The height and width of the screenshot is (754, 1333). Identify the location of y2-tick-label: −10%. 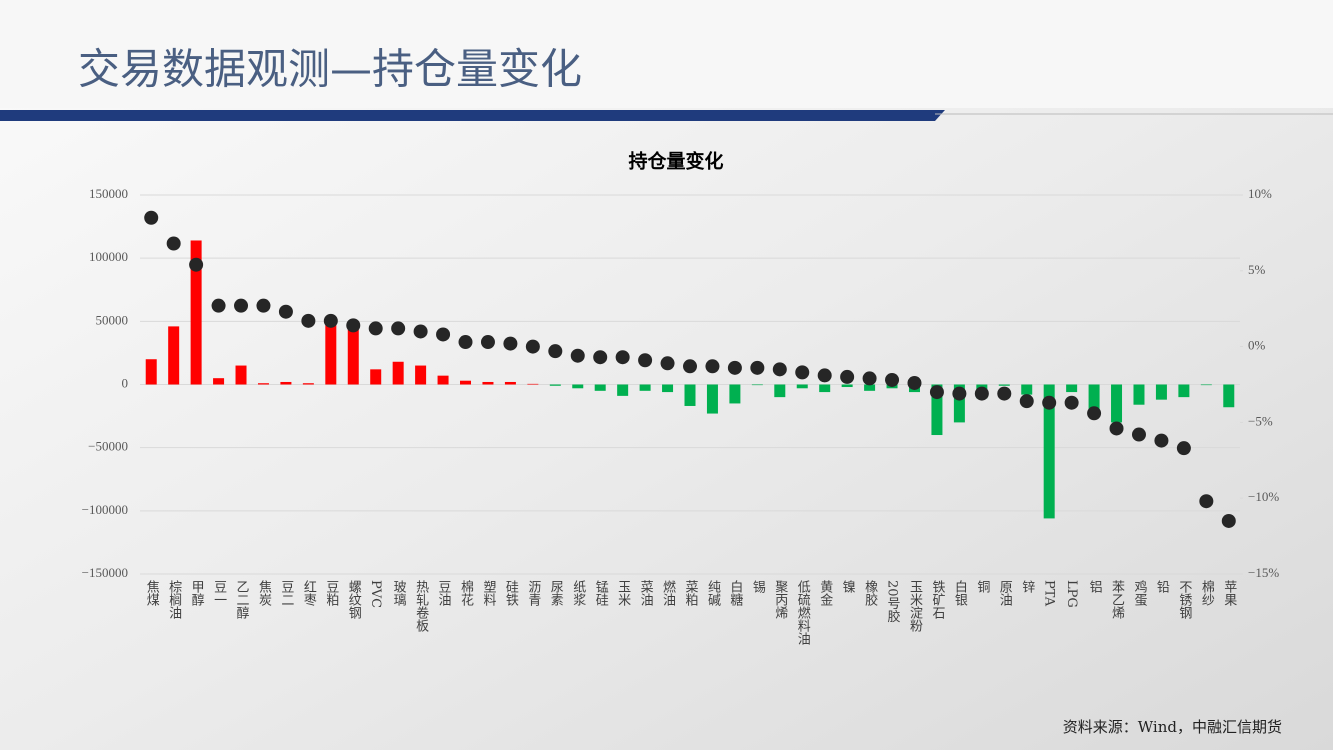
(1263, 496).